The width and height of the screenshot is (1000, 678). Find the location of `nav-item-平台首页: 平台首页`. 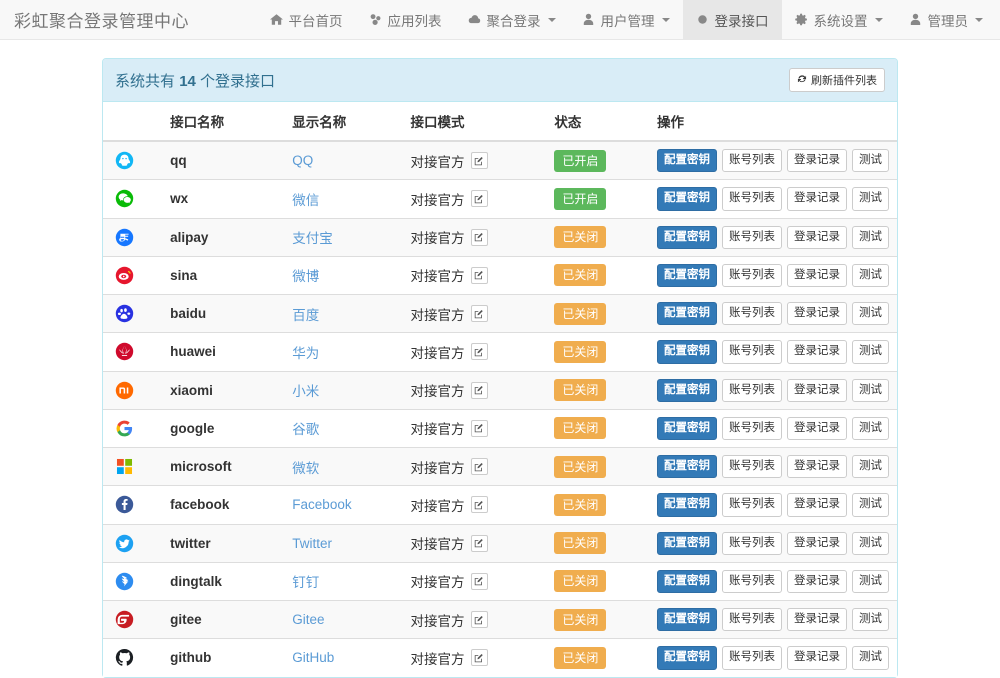

nav-item-平台首页: 平台首页 is located at coordinates (306, 19).